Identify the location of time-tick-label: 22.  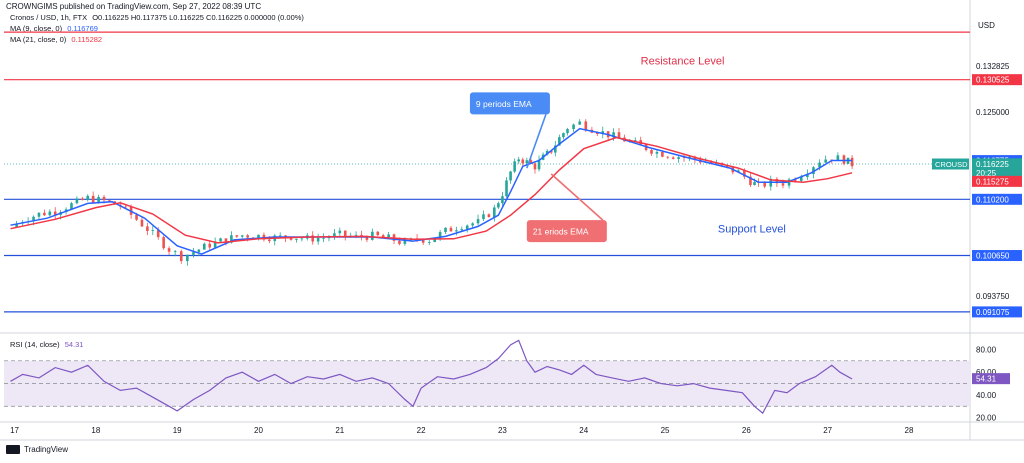
(421, 430).